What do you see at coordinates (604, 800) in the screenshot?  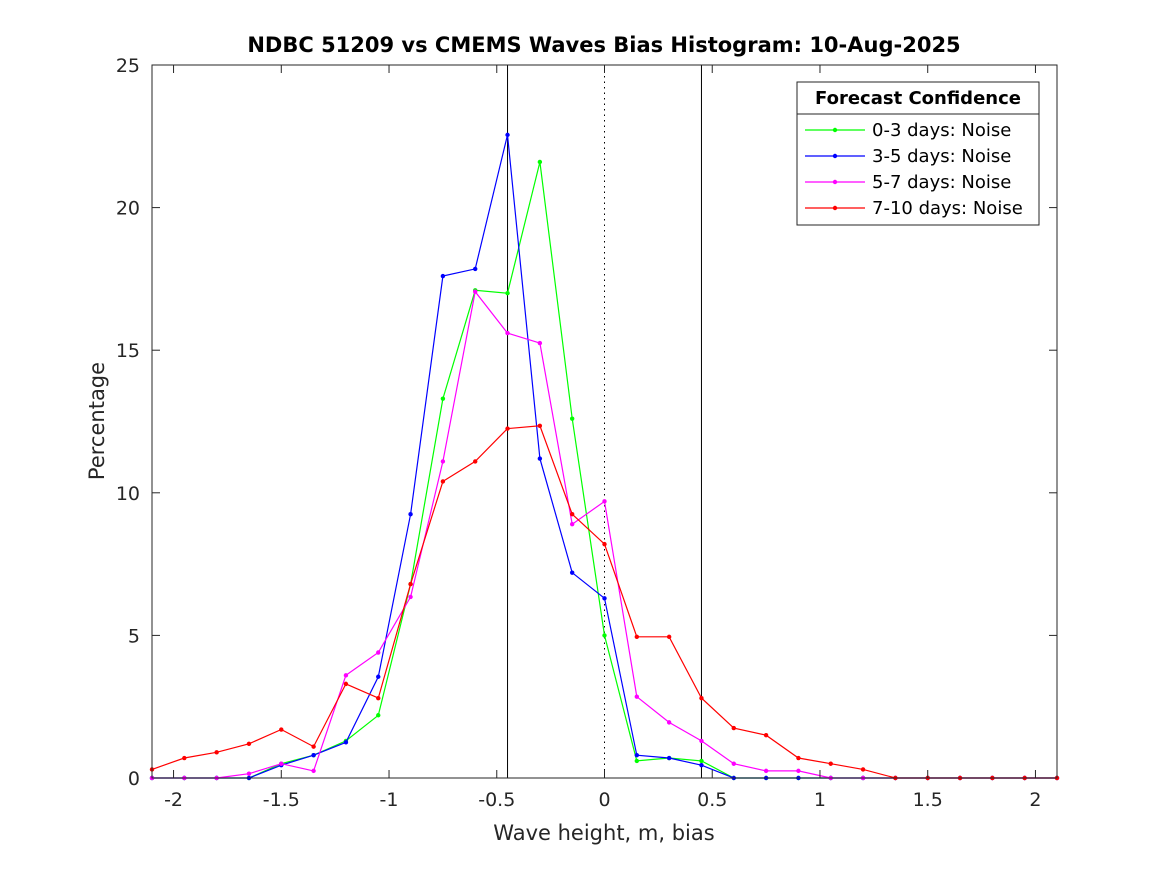 I see `x-tick-label: 0` at bounding box center [604, 800].